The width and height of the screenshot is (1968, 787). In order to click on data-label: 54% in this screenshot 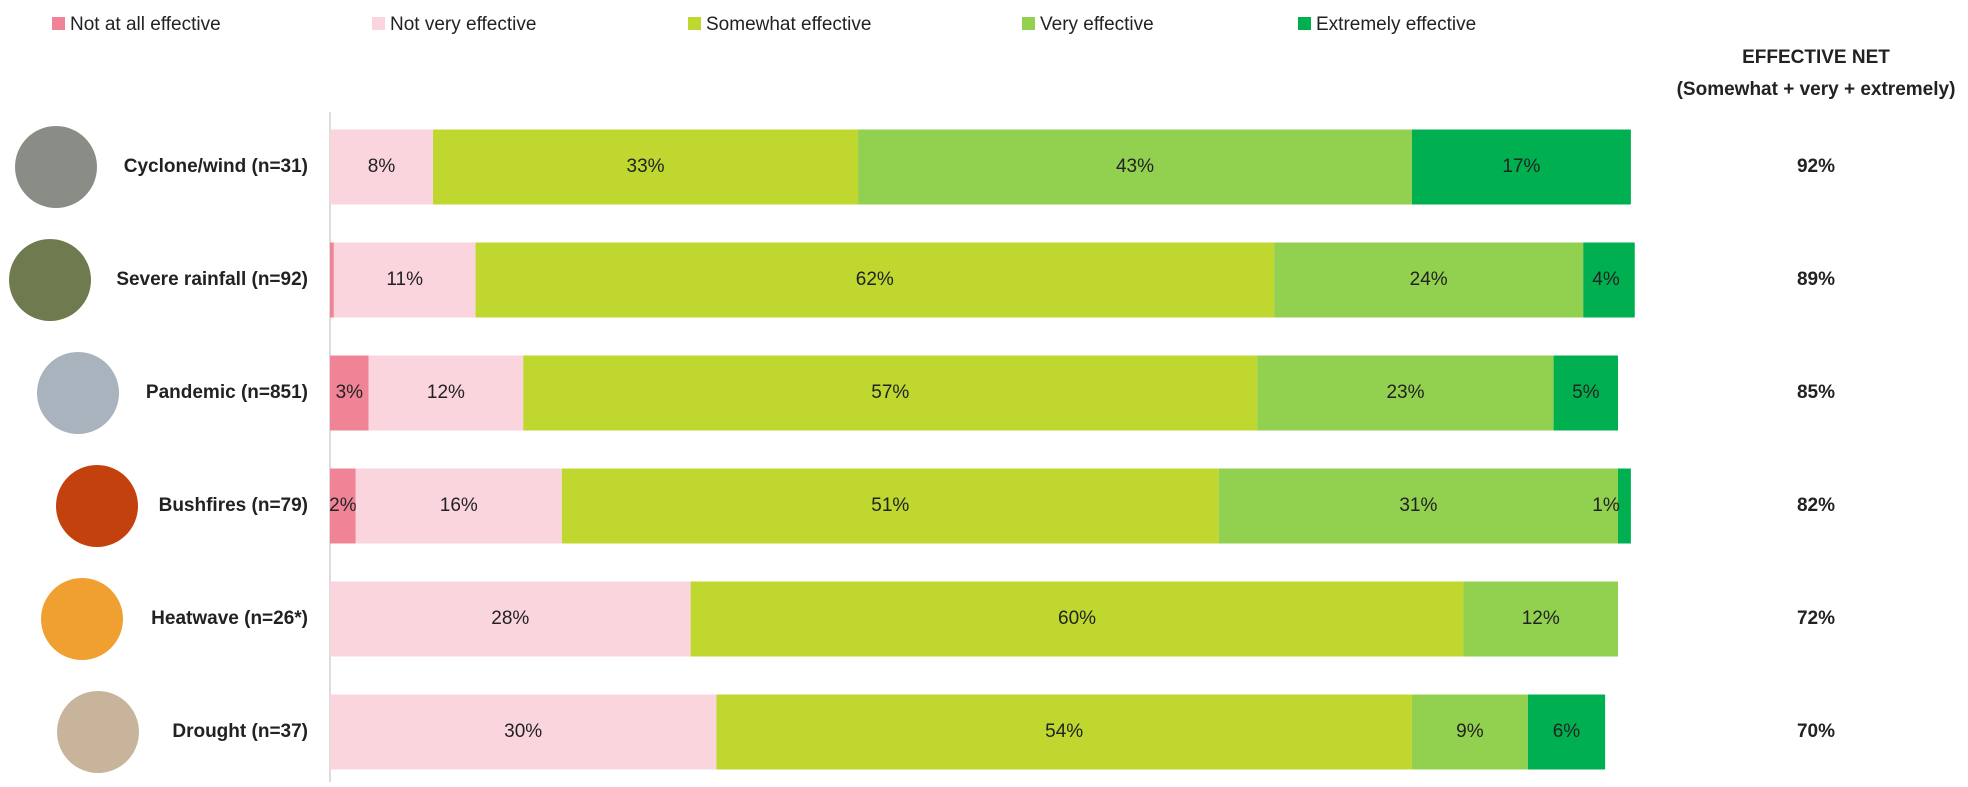, I will do `click(1064, 731)`.